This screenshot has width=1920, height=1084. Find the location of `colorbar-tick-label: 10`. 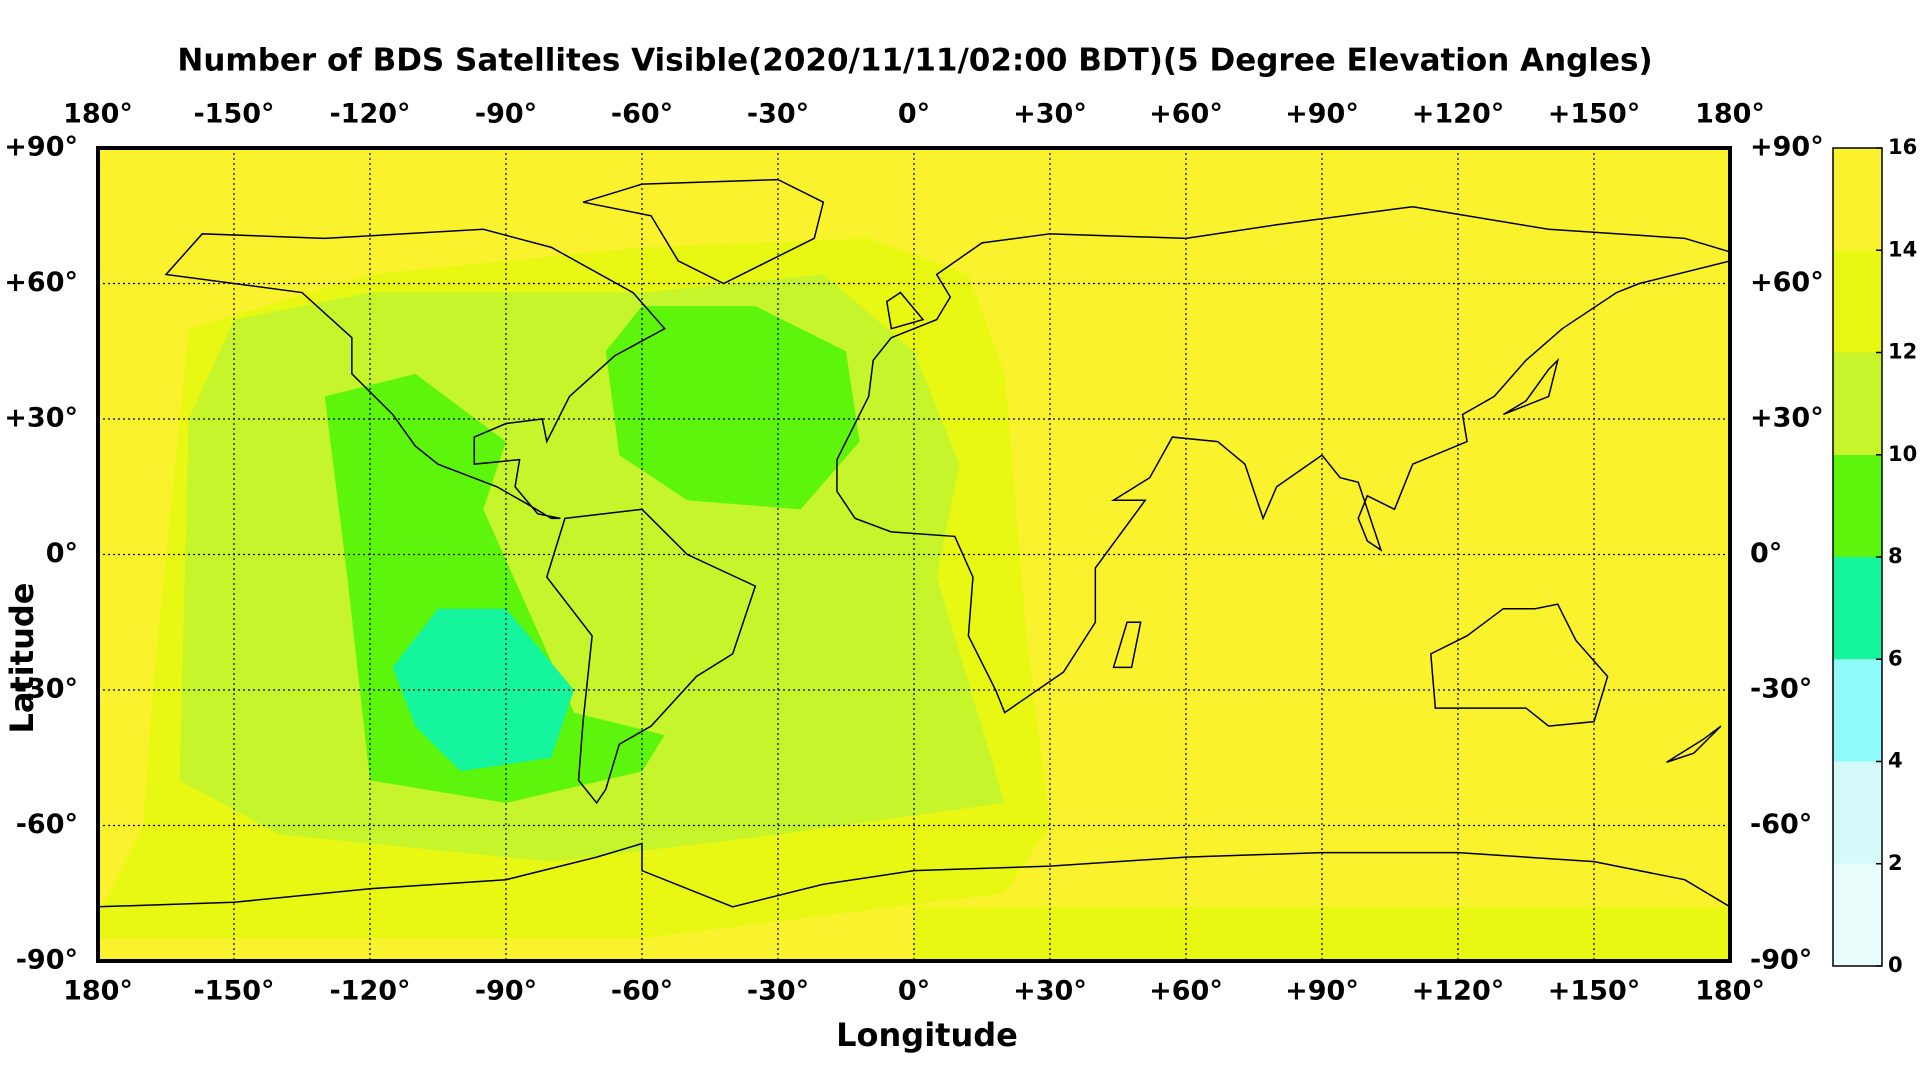

colorbar-tick-label: 10 is located at coordinates (1902, 454).